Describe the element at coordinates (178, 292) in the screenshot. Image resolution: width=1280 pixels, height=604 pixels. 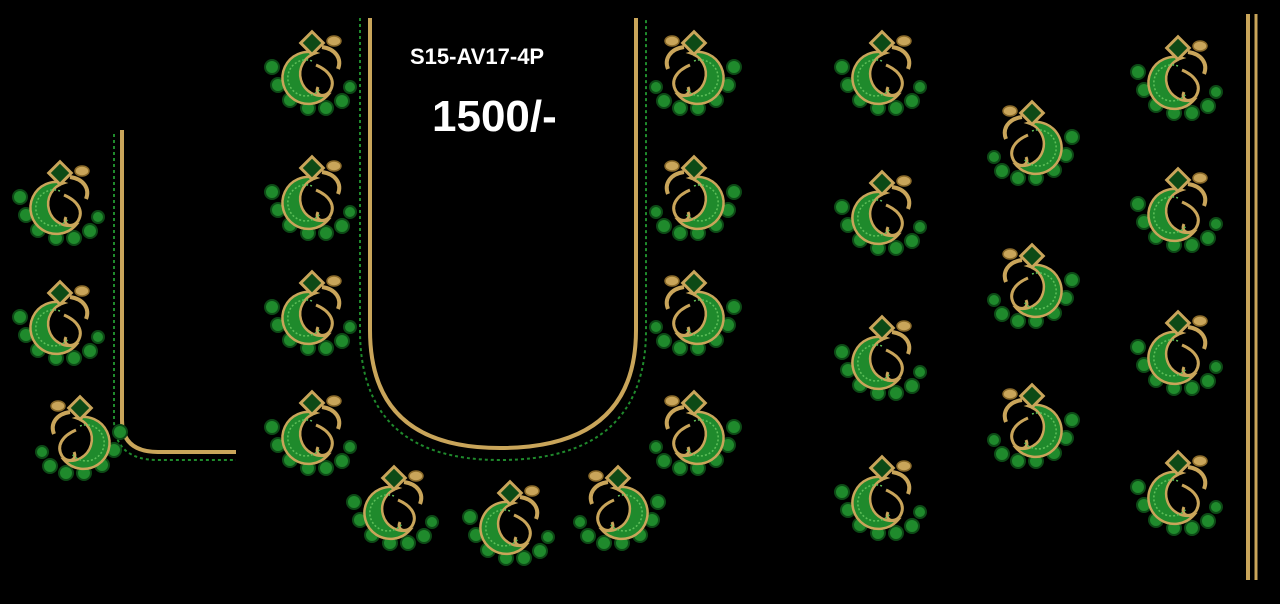
I see `left-gold-border-line` at that location.